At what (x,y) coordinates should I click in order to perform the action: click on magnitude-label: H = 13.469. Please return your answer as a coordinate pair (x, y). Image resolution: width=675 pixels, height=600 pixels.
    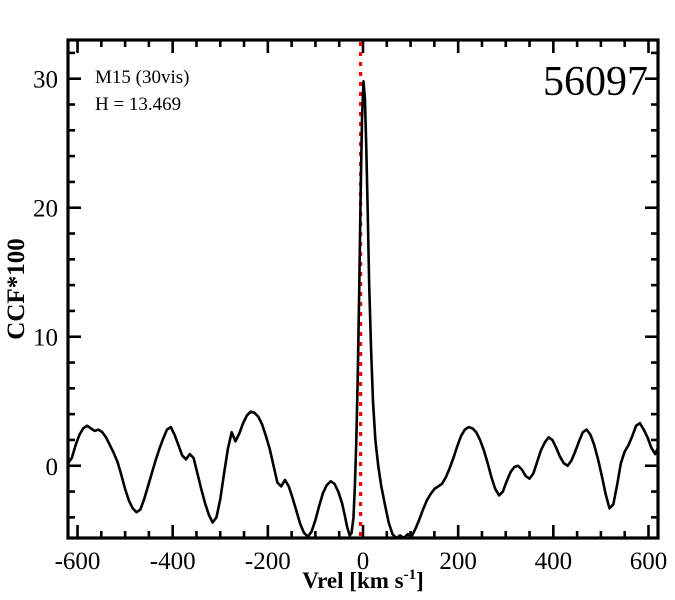
    Looking at the image, I should click on (138, 104).